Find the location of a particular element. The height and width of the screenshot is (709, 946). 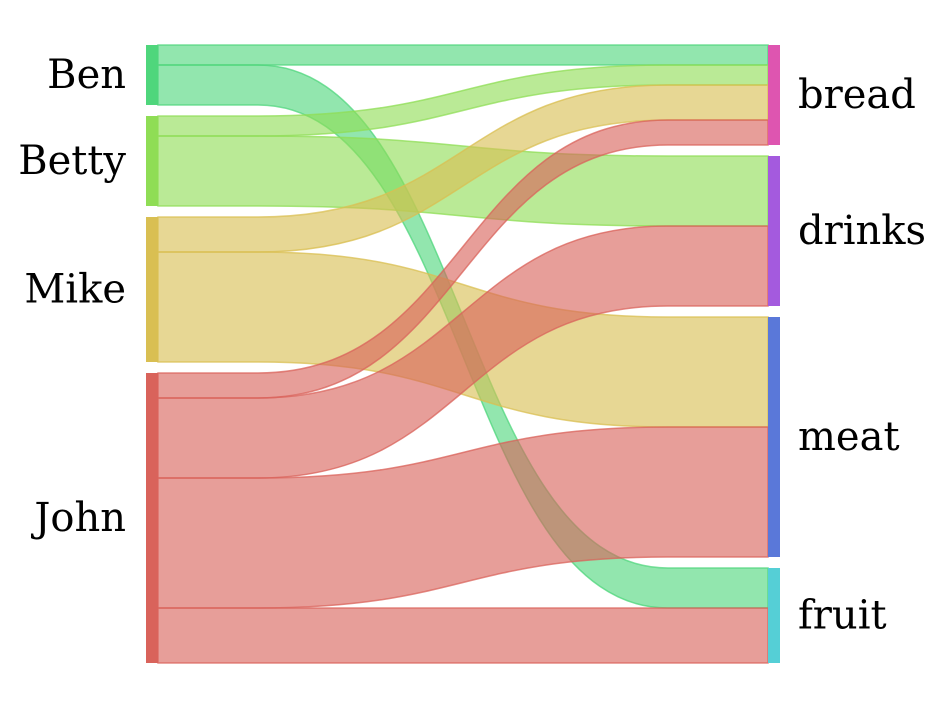

flow-john-to-fruit is located at coordinates (463, 635).